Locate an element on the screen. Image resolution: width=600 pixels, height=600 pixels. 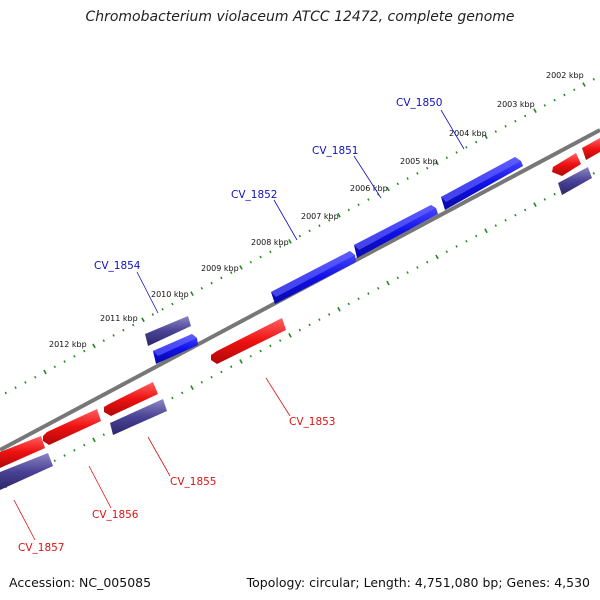
tick-label-2002: 2002 kbp is located at coordinates (565, 75).